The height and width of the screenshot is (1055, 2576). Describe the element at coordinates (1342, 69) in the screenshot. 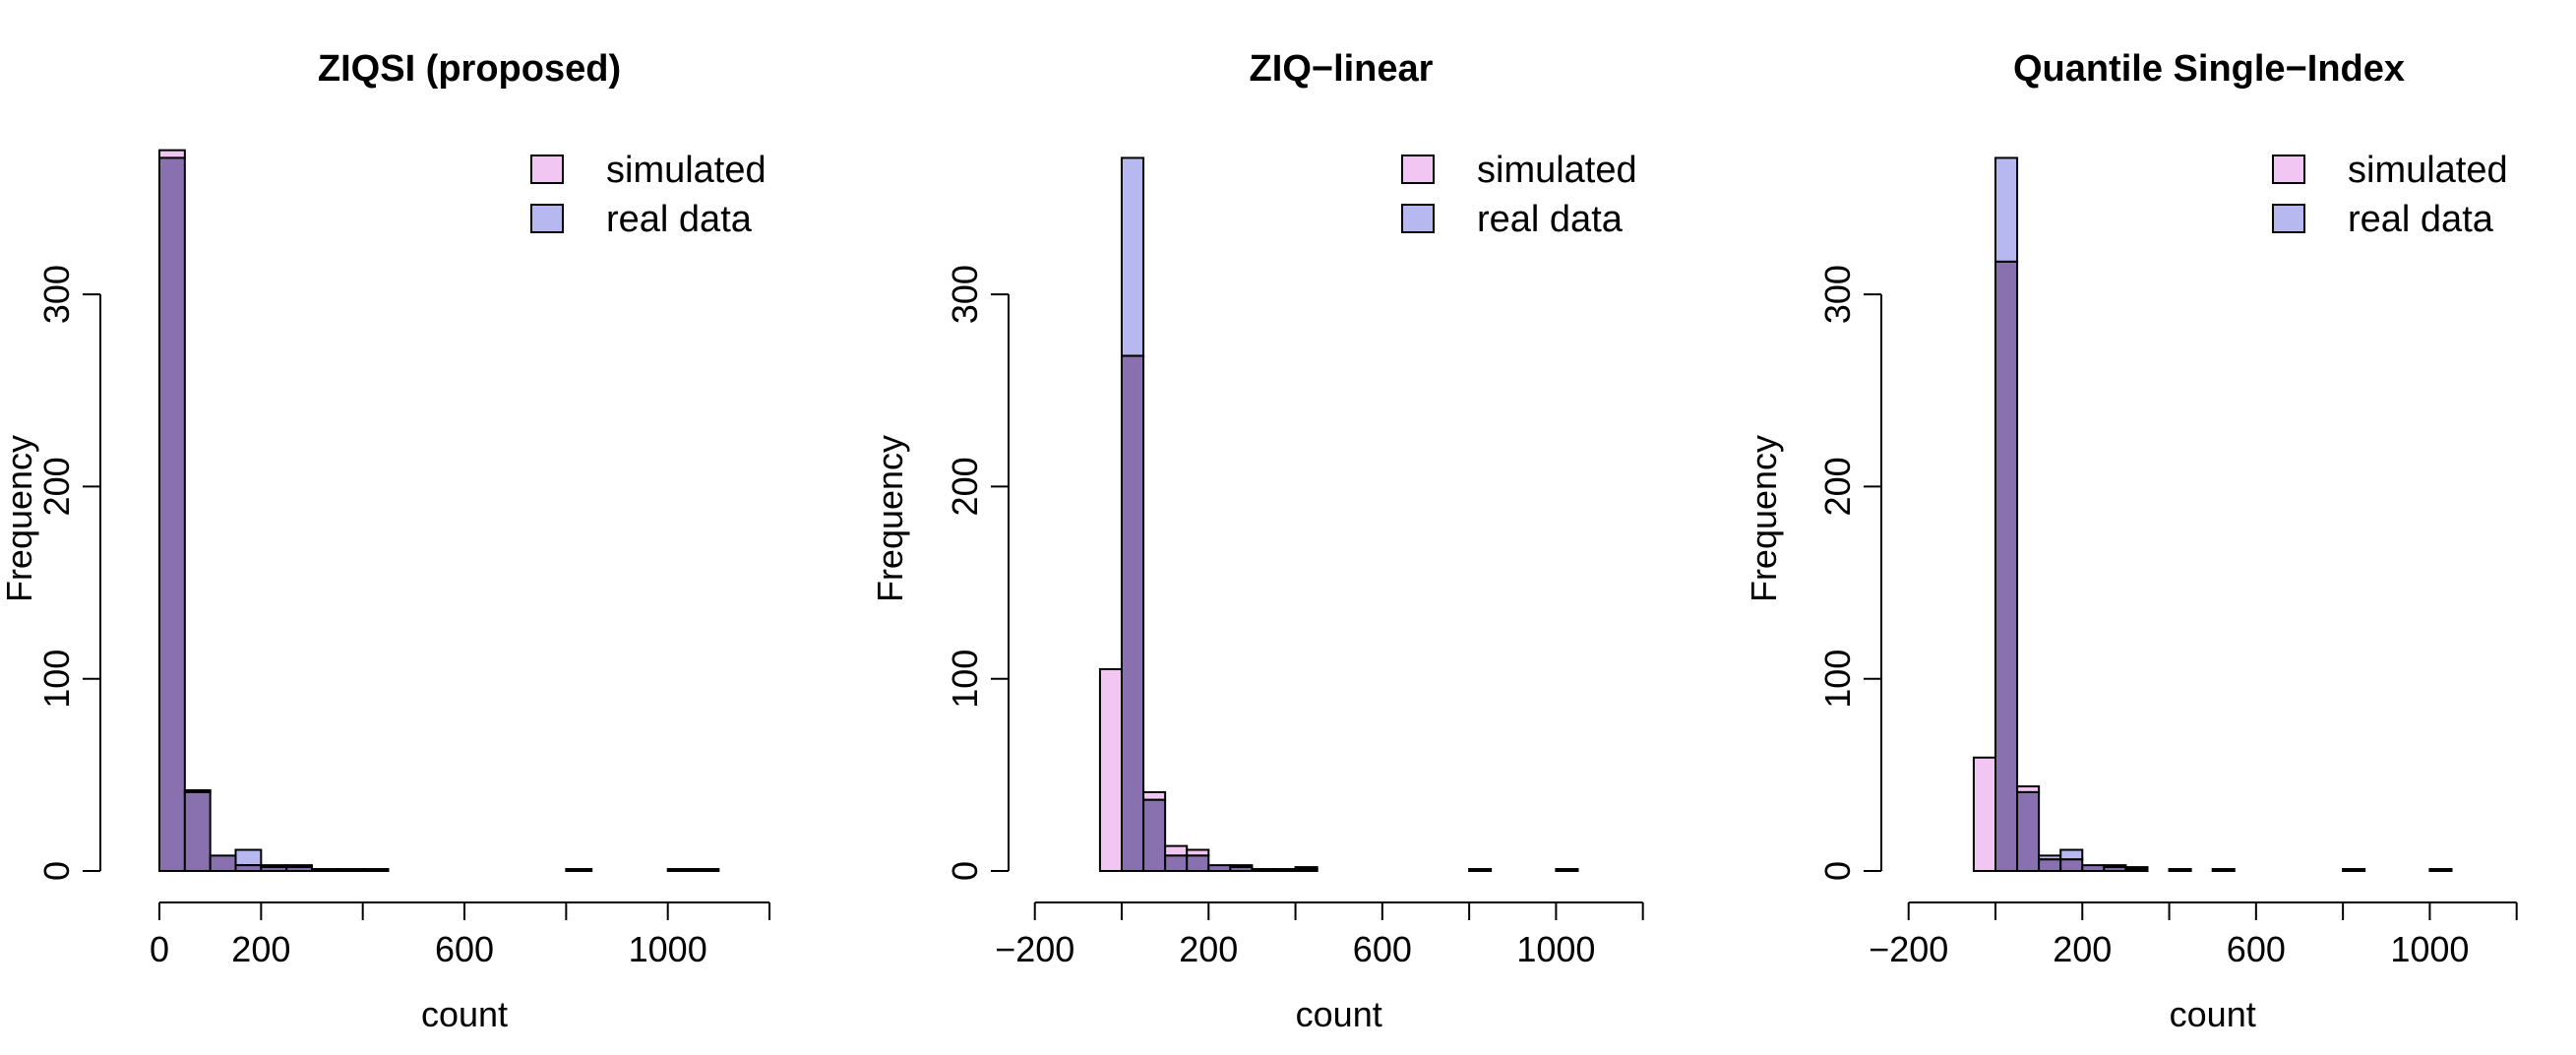

I see `chart-title: ZIQ−linear` at that location.